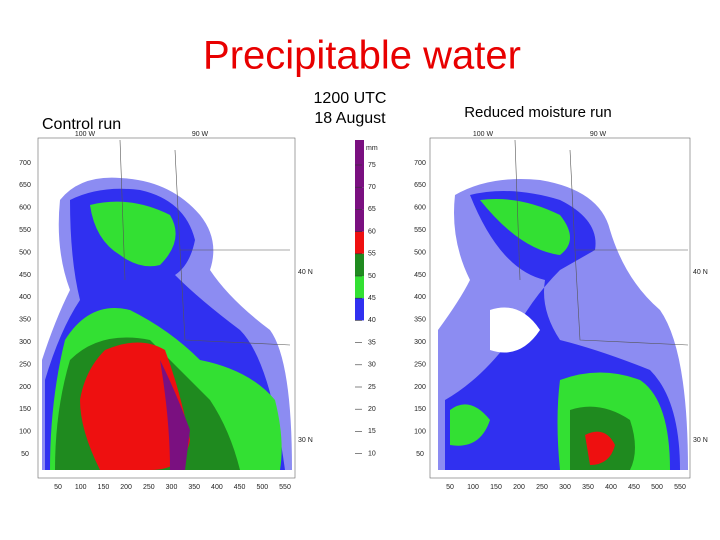 The width and height of the screenshot is (720, 540). What do you see at coordinates (362, 56) in the screenshot?
I see `slide-title: Precipitable water` at bounding box center [362, 56].